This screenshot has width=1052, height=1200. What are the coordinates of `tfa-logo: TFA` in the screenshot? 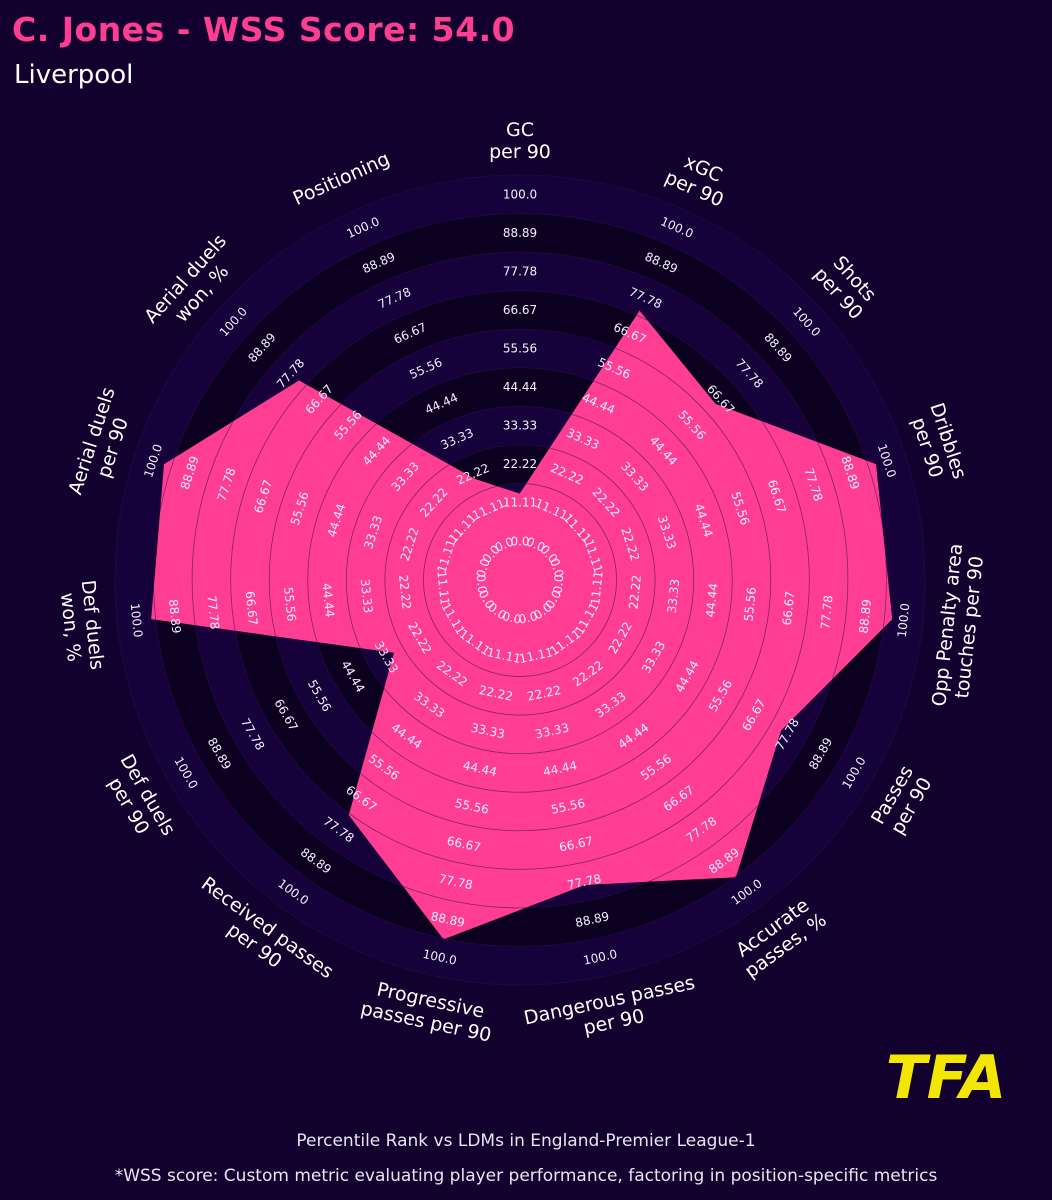 It's located at (946, 1075).